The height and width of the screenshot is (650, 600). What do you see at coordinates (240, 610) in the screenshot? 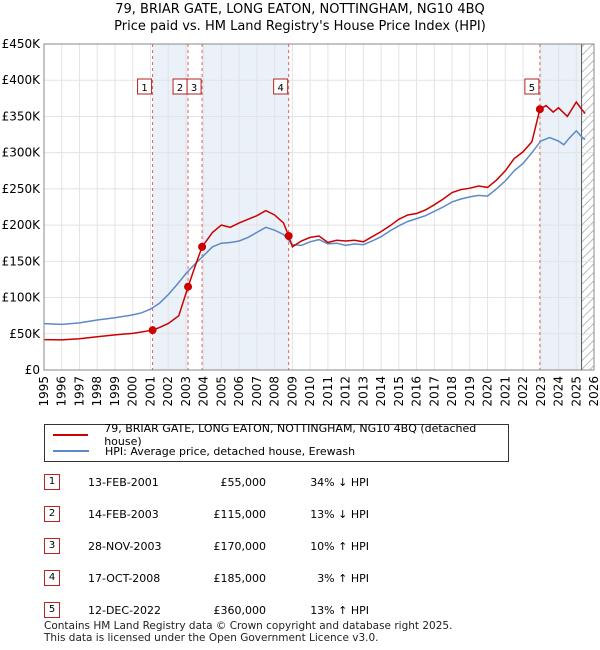
I see `sale-price: £360,000` at bounding box center [240, 610].